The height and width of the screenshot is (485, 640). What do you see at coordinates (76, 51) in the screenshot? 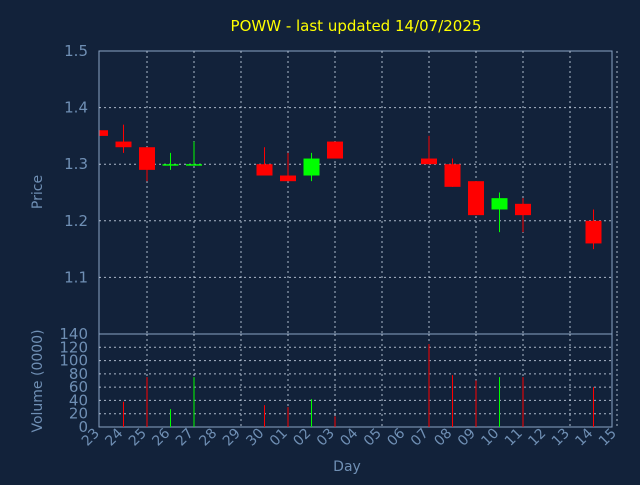
I see `price-y-tick-label: 1.5` at bounding box center [76, 51].